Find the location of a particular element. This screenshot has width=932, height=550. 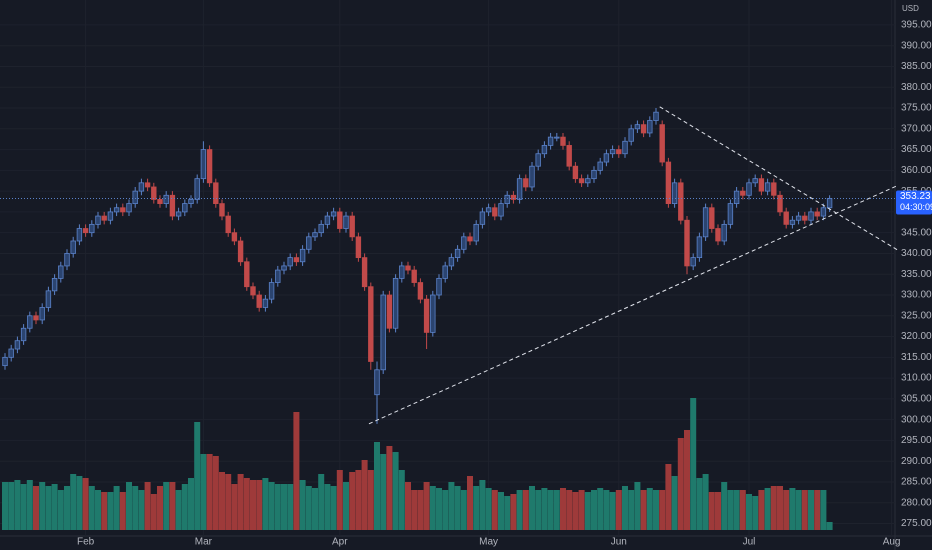

last-price-label: 353.23 is located at coordinates (915, 196).